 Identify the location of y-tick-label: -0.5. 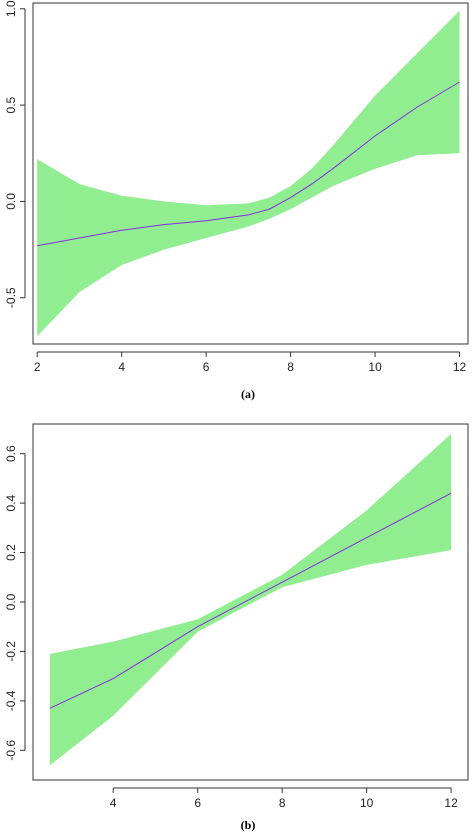
(11, 297).